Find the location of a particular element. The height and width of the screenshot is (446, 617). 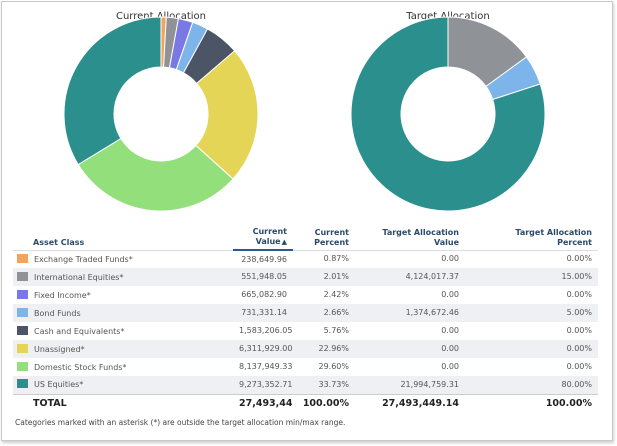

target-percent-cell: 80.00% is located at coordinates (531, 385).